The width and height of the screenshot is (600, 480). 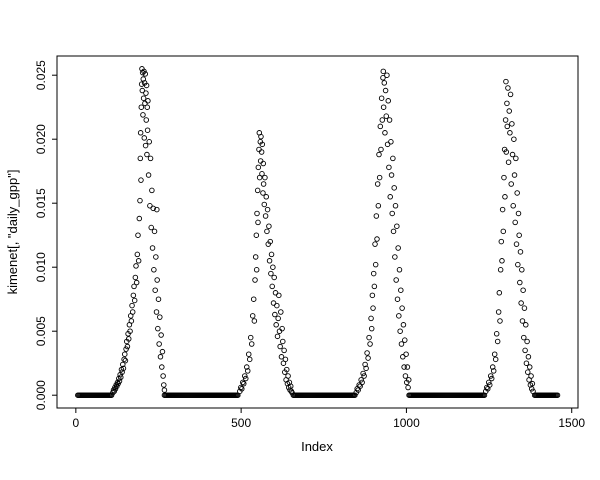 What do you see at coordinates (12, 232) in the screenshot?
I see `y-axis-title: kimenet[, "daily_gpp"]` at bounding box center [12, 232].